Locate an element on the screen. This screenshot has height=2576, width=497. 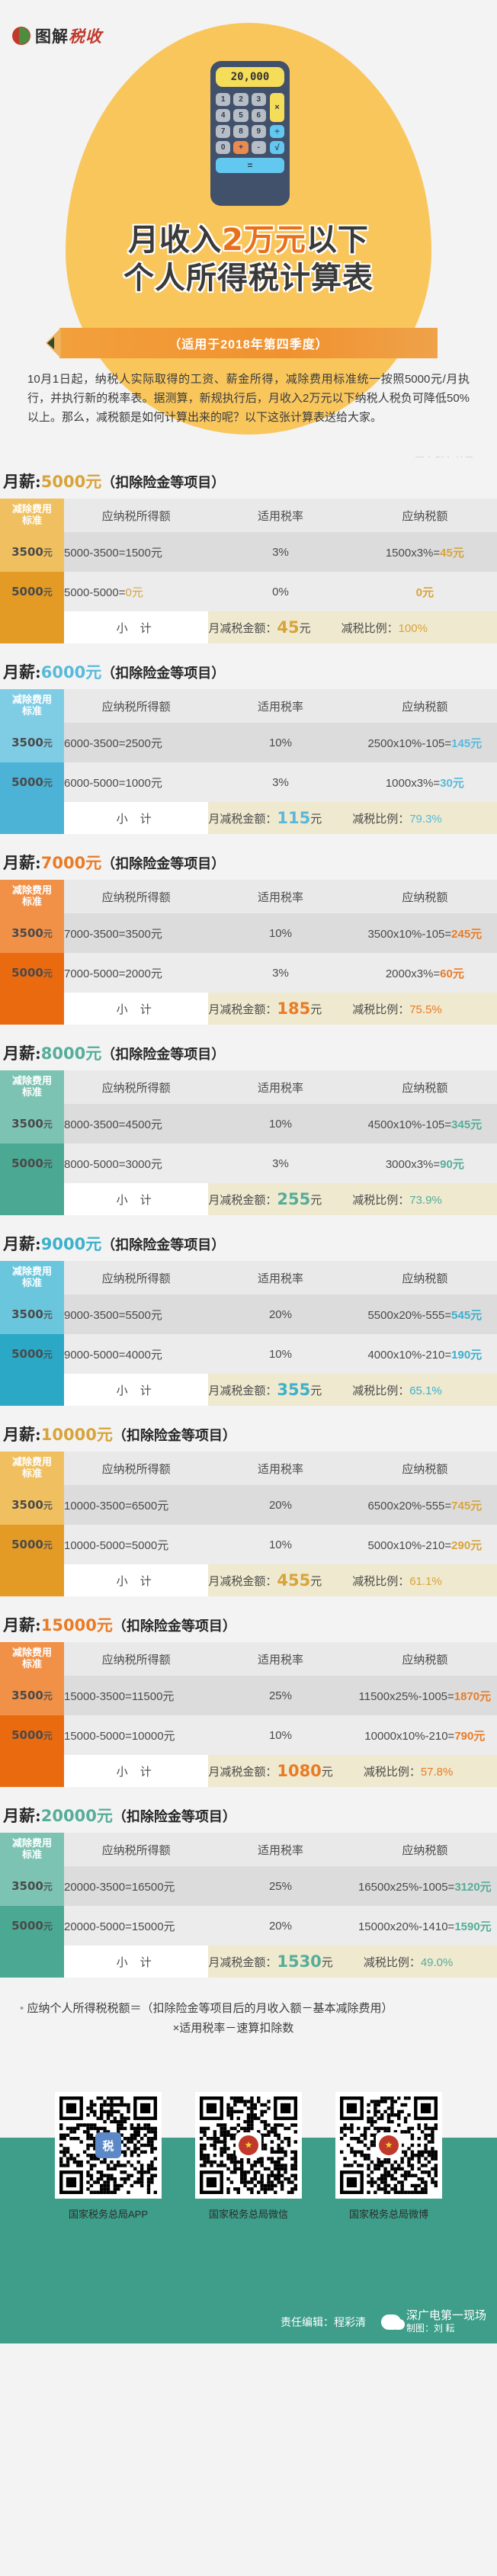
subtotal-values: 月减税金额：455元 减税比例：61.1% is located at coordinates (352, 1580).